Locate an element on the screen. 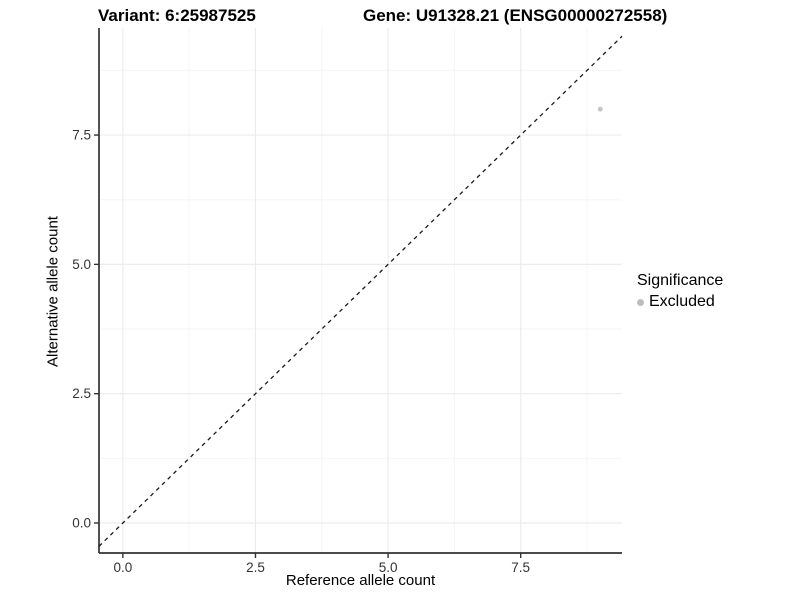 This screenshot has height=600, width=800. x-tick-label: 5.0 is located at coordinates (388, 567).